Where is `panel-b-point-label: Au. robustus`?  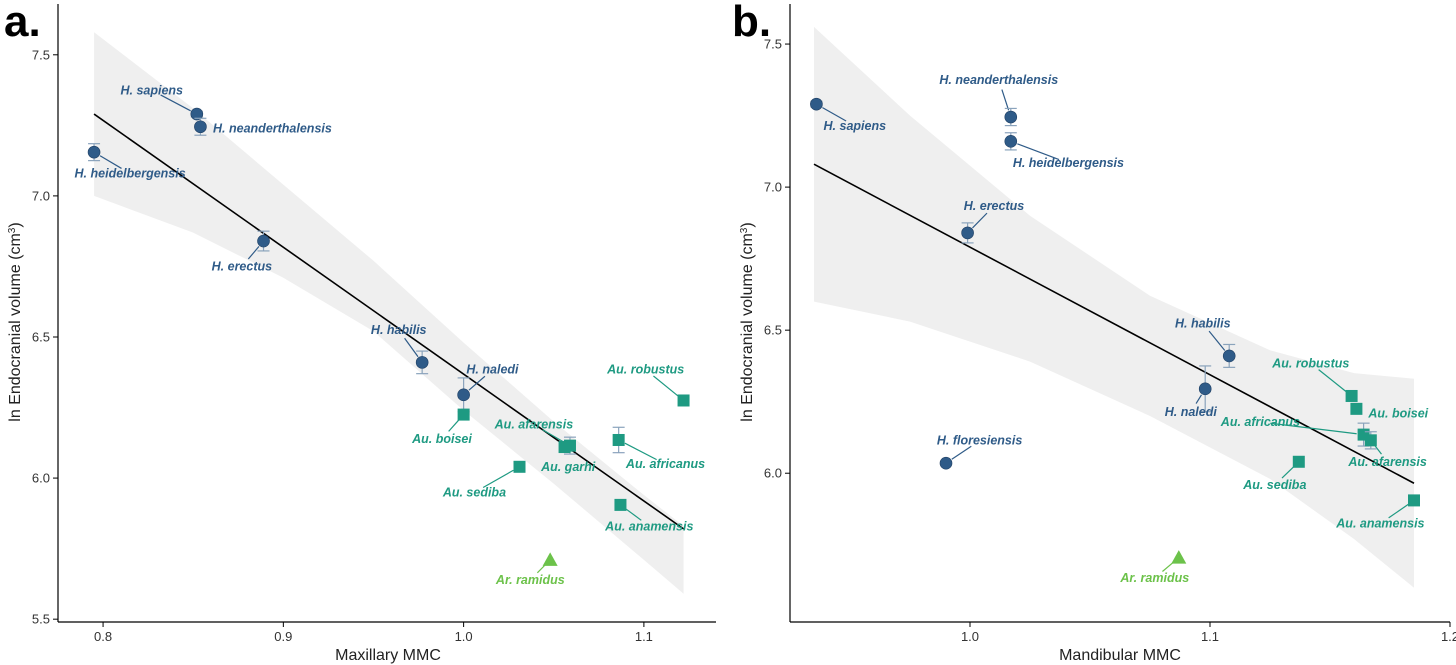
panel-b-point-label: Au. robustus is located at coordinates (1310, 363).